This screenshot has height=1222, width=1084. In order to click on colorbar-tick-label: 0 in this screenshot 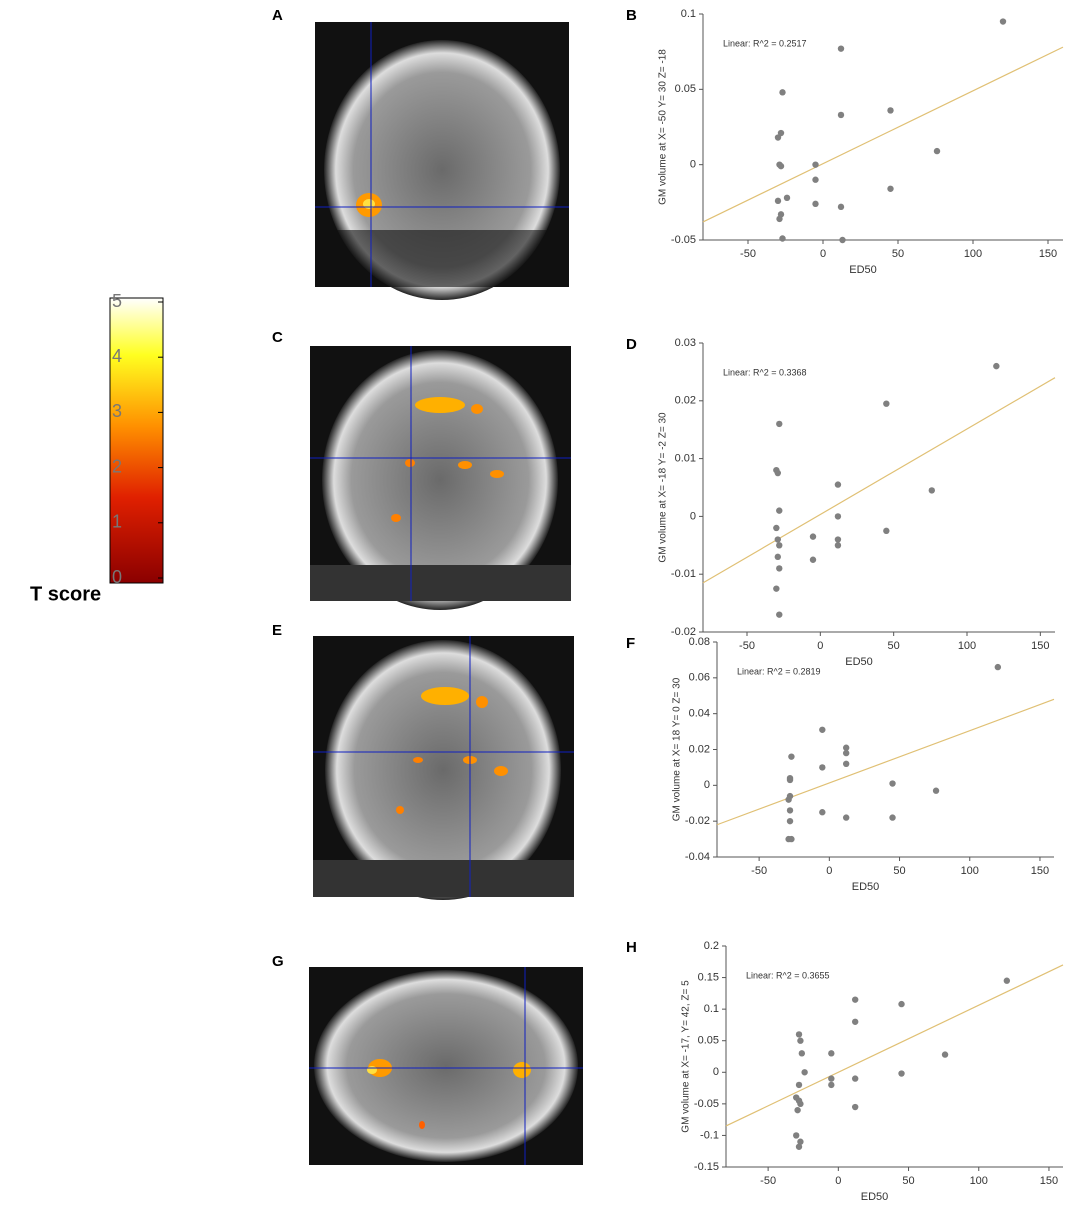, I will do `click(117, 577)`.